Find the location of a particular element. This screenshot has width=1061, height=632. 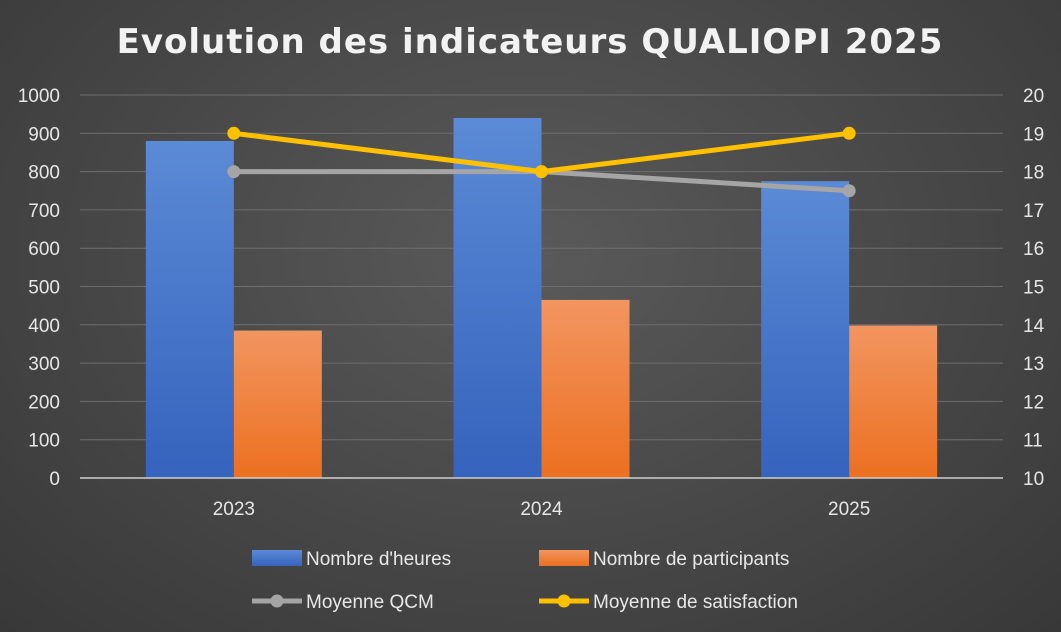

y-right-tick-label: 14 is located at coordinates (1034, 326).